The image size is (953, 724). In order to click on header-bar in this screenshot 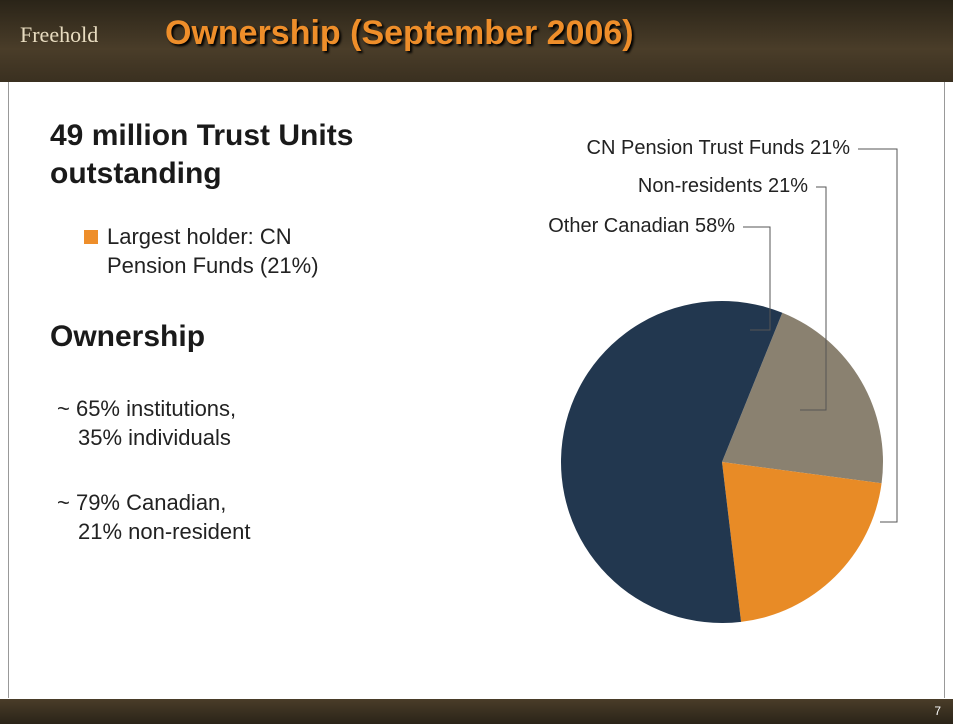, I will do `click(476, 41)`.